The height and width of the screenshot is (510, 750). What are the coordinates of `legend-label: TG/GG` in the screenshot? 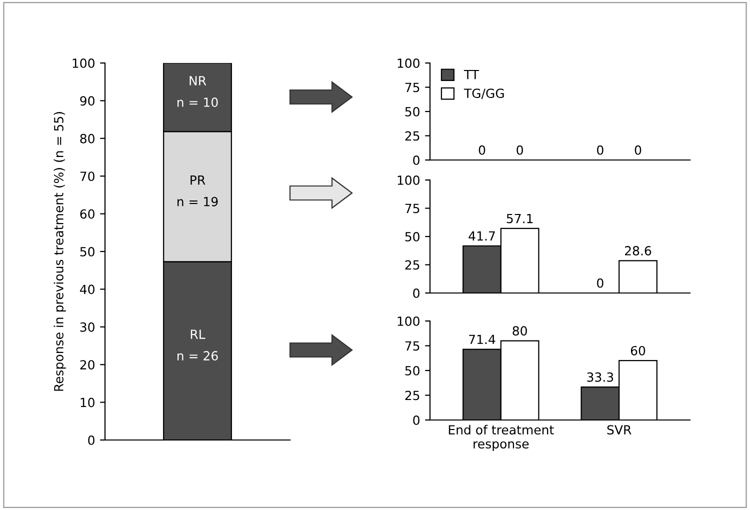 It's located at (484, 94).